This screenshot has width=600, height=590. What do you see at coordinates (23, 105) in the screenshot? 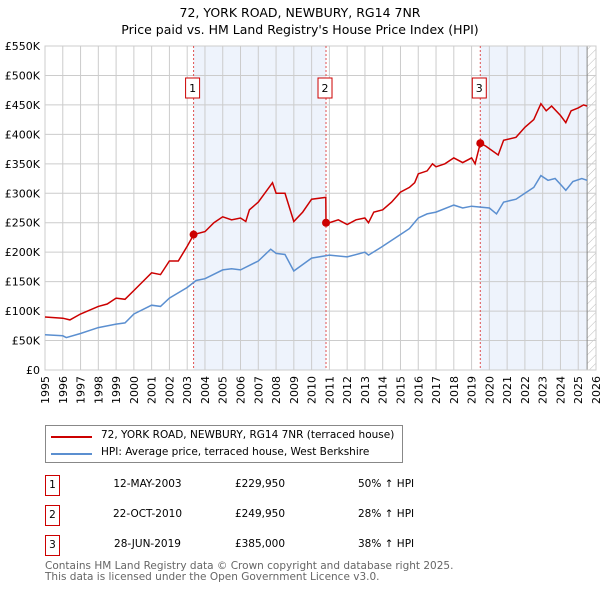
I see `y-tick-label: £450K` at bounding box center [23, 105].